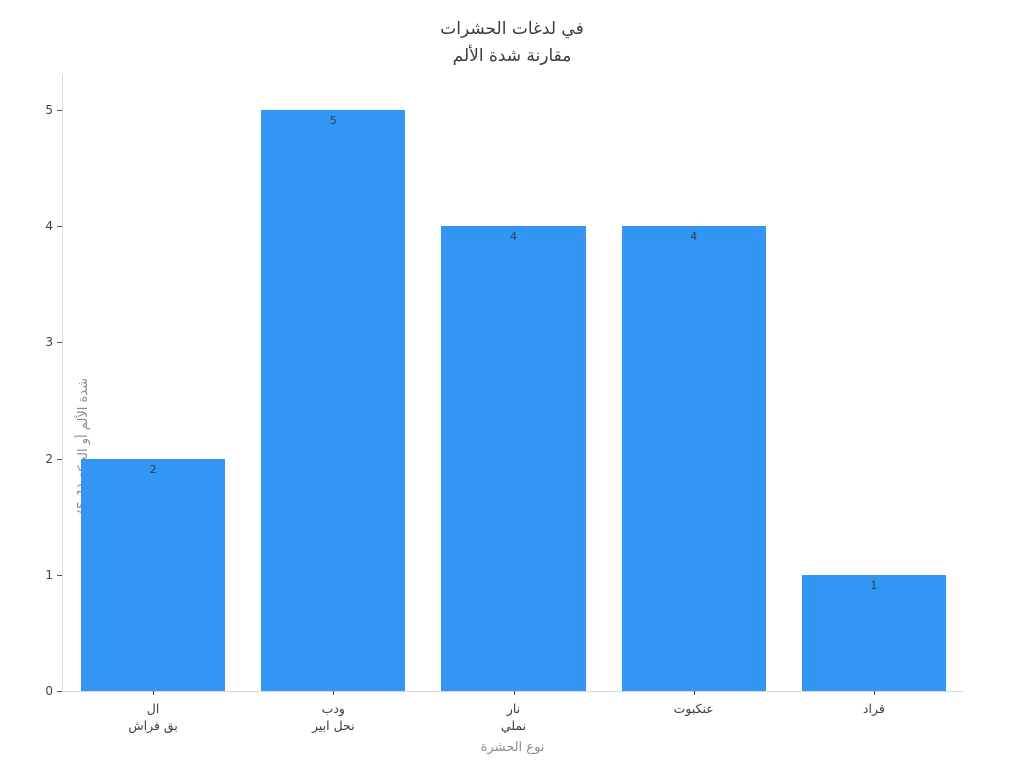  I want to click on x-tick-label-3: عنكبوت, so click(694, 708).